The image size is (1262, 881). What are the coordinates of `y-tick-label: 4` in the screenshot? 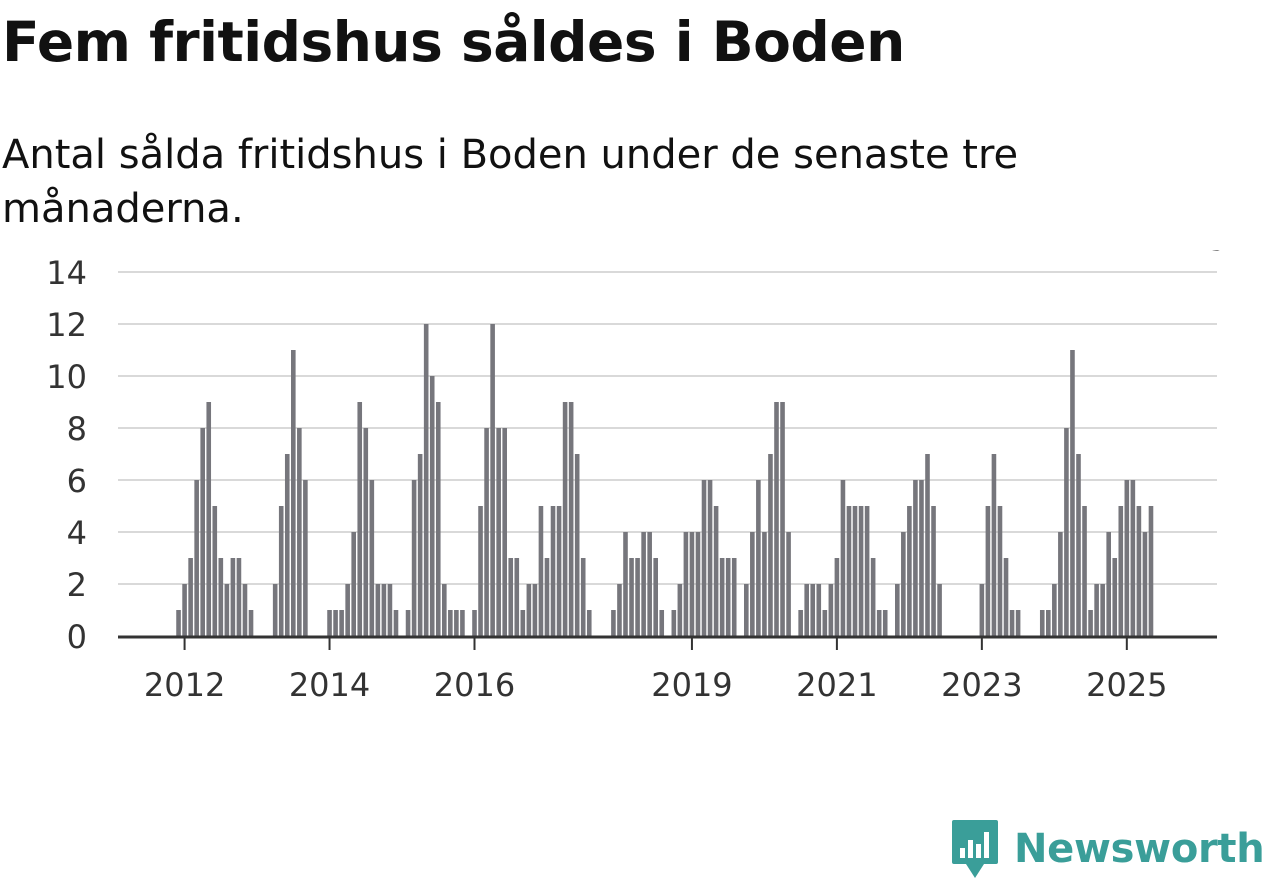 It's located at (77, 533).